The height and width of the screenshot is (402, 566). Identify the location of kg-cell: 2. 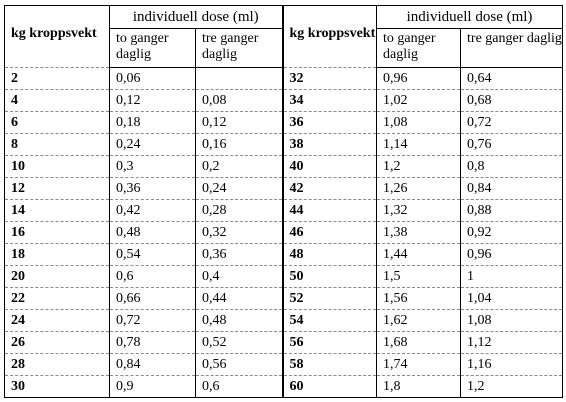
(57, 78).